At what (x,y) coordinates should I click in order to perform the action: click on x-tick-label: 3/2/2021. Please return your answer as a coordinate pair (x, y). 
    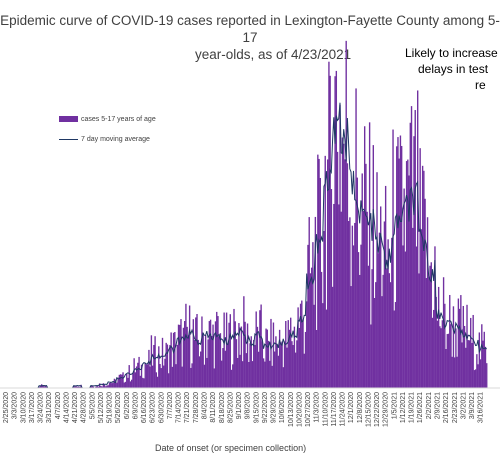
    Looking at the image, I should click on (463, 405).